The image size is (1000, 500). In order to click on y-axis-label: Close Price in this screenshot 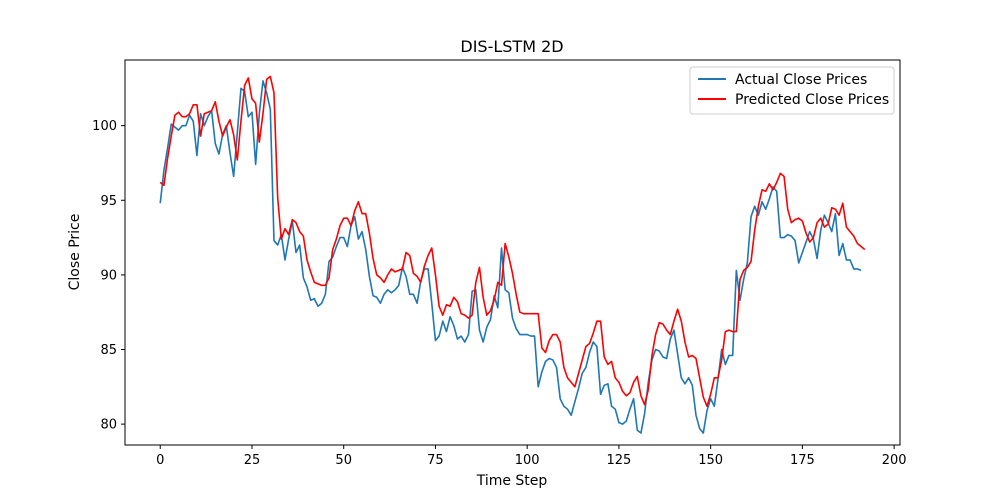, I will do `click(75, 252)`.